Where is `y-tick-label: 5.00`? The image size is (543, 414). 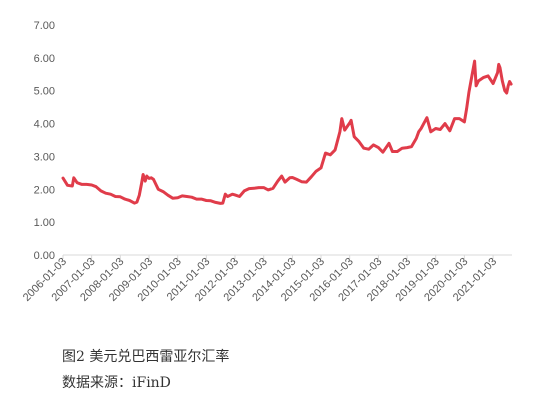
y-tick-label: 5.00 is located at coordinates (44, 92).